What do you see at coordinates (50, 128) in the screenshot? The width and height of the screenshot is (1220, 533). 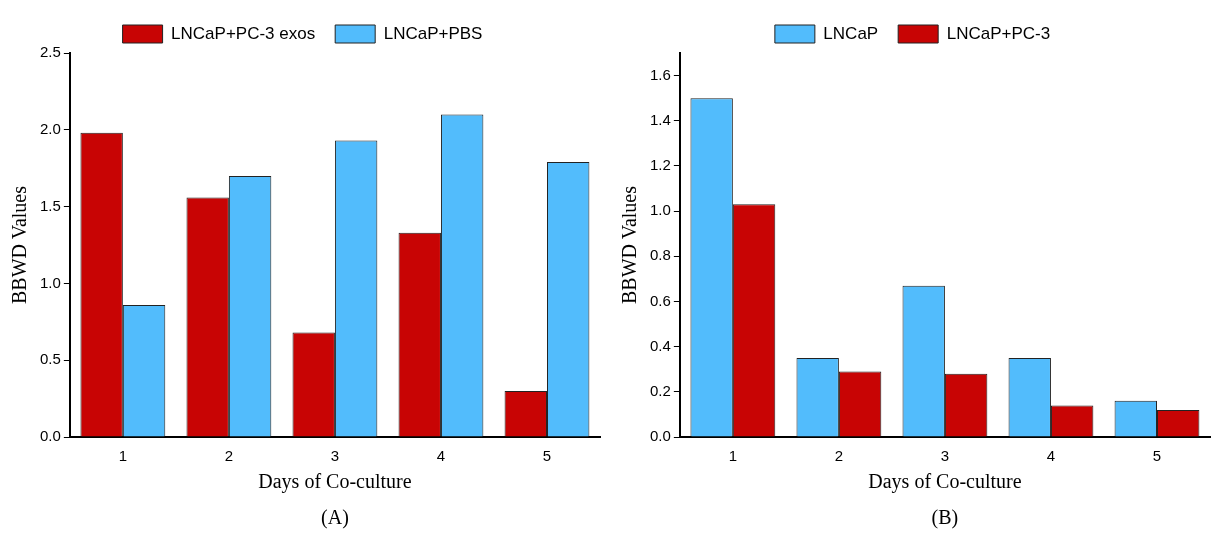 I see `y-tick-label: 2.0` at bounding box center [50, 128].